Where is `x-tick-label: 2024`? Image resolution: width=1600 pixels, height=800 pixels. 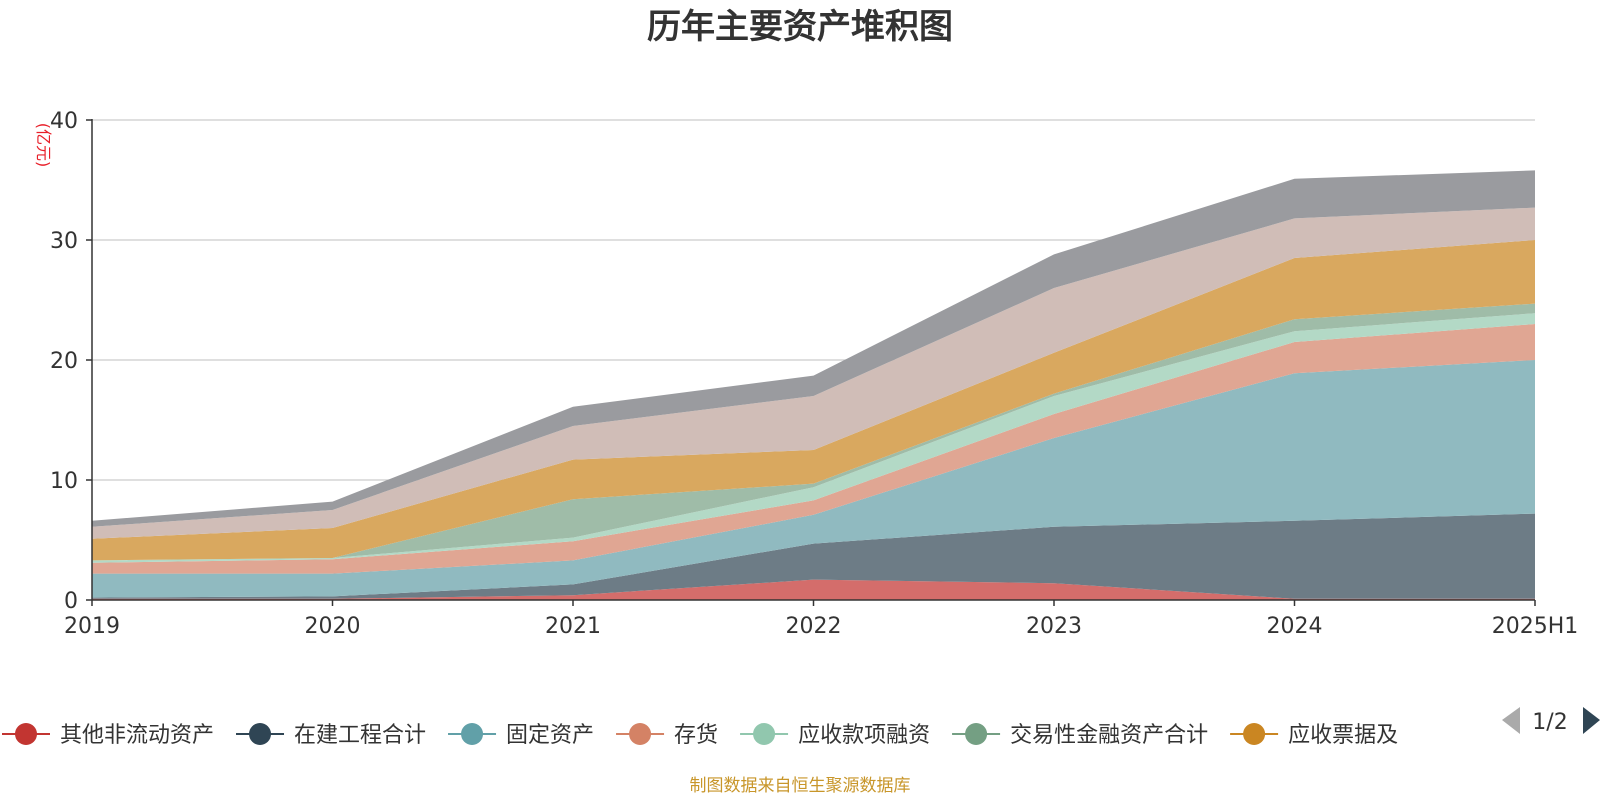 x-tick-label: 2024 is located at coordinates (1295, 626).